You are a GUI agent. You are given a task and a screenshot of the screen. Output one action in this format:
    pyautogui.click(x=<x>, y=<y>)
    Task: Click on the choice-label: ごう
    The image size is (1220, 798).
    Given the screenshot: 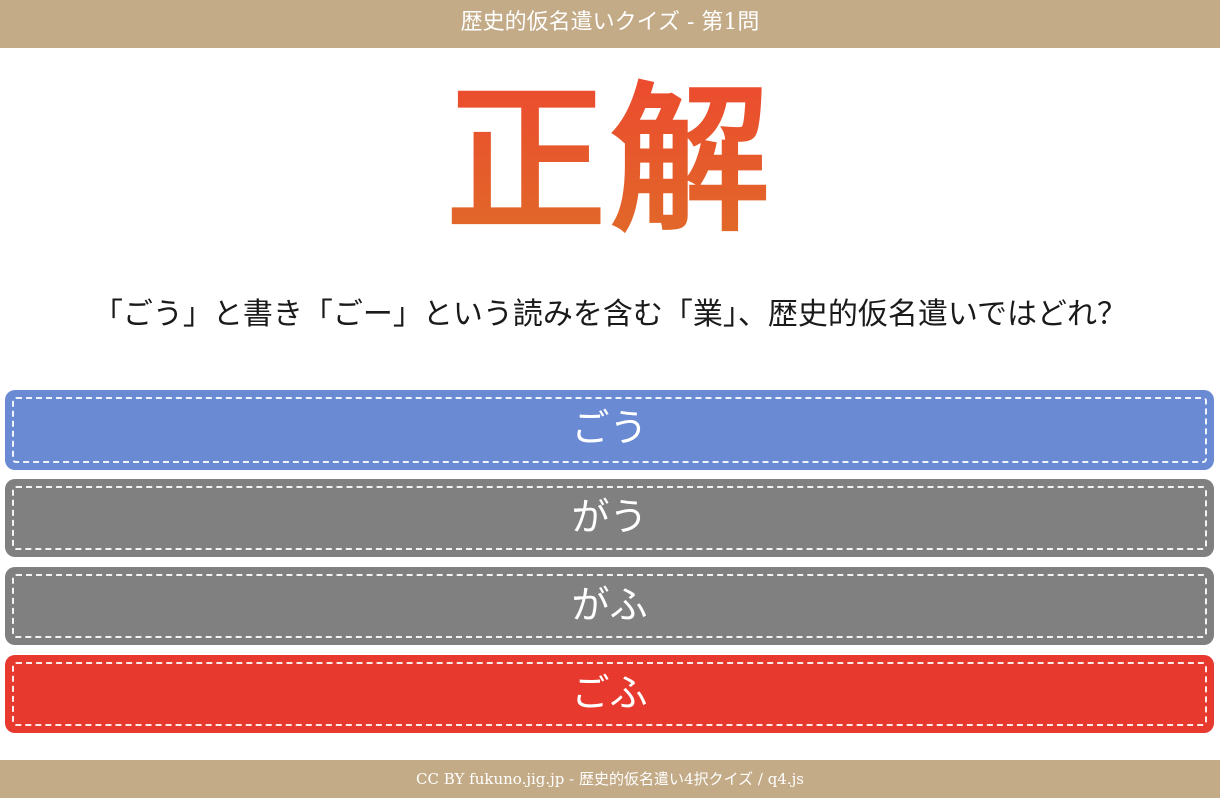 What is the action you would take?
    pyautogui.click(x=609, y=428)
    